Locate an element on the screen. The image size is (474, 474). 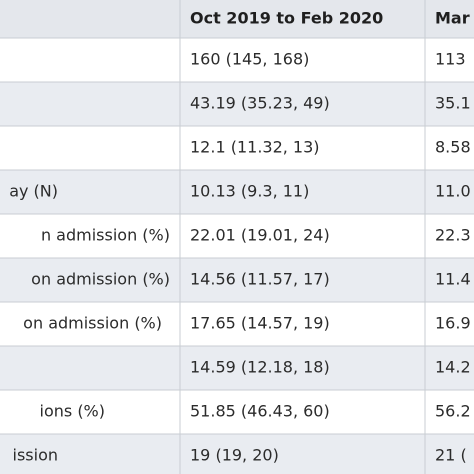
header-bg is located at coordinates (237, 19).